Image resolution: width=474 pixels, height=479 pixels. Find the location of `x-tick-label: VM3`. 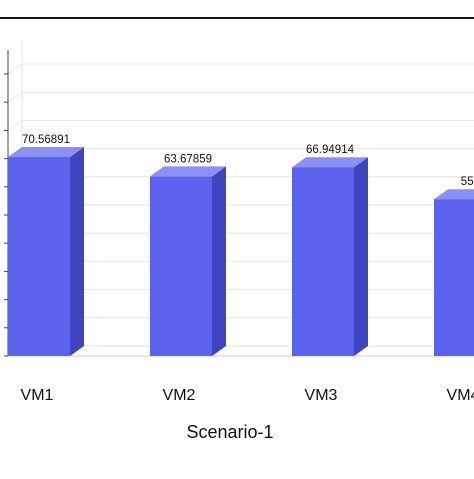

x-tick-label: VM3 is located at coordinates (321, 395).